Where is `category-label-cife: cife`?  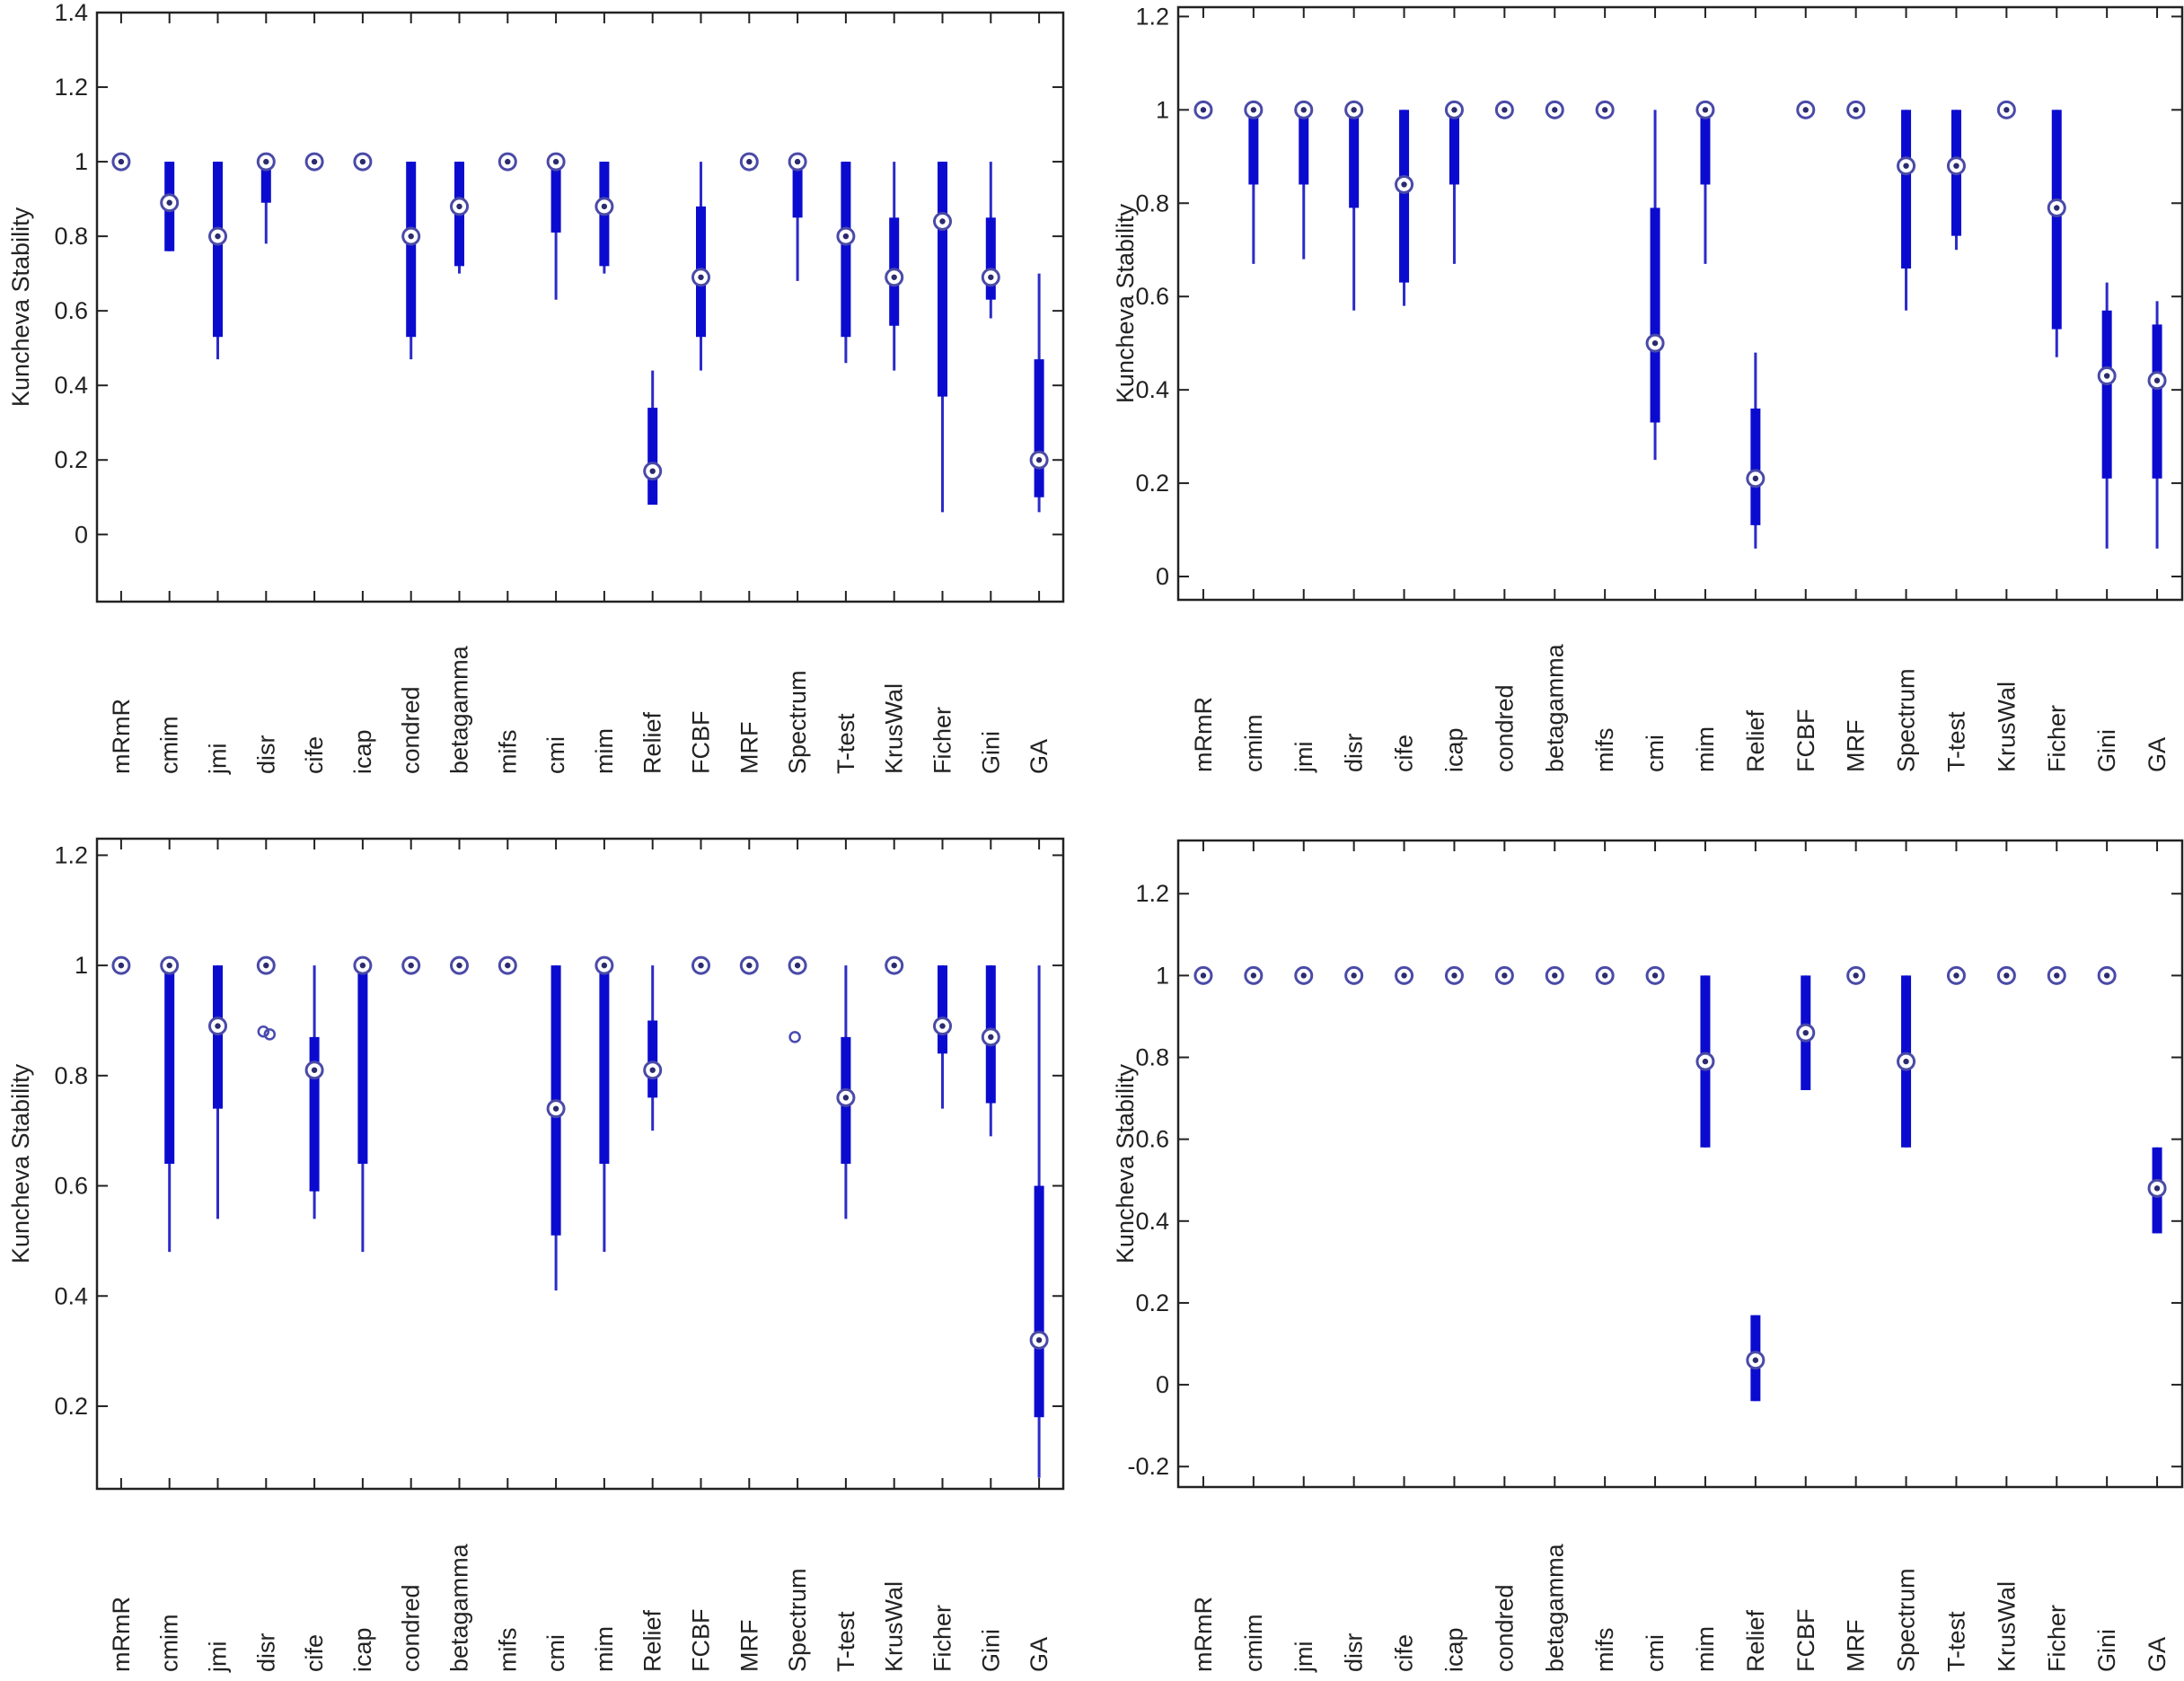 category-label-cife: cife is located at coordinates (1404, 753).